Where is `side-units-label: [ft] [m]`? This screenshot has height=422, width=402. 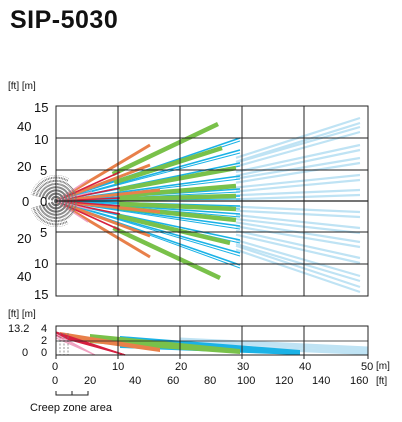
side-units-label: [ft] [m] is located at coordinates (22, 314).